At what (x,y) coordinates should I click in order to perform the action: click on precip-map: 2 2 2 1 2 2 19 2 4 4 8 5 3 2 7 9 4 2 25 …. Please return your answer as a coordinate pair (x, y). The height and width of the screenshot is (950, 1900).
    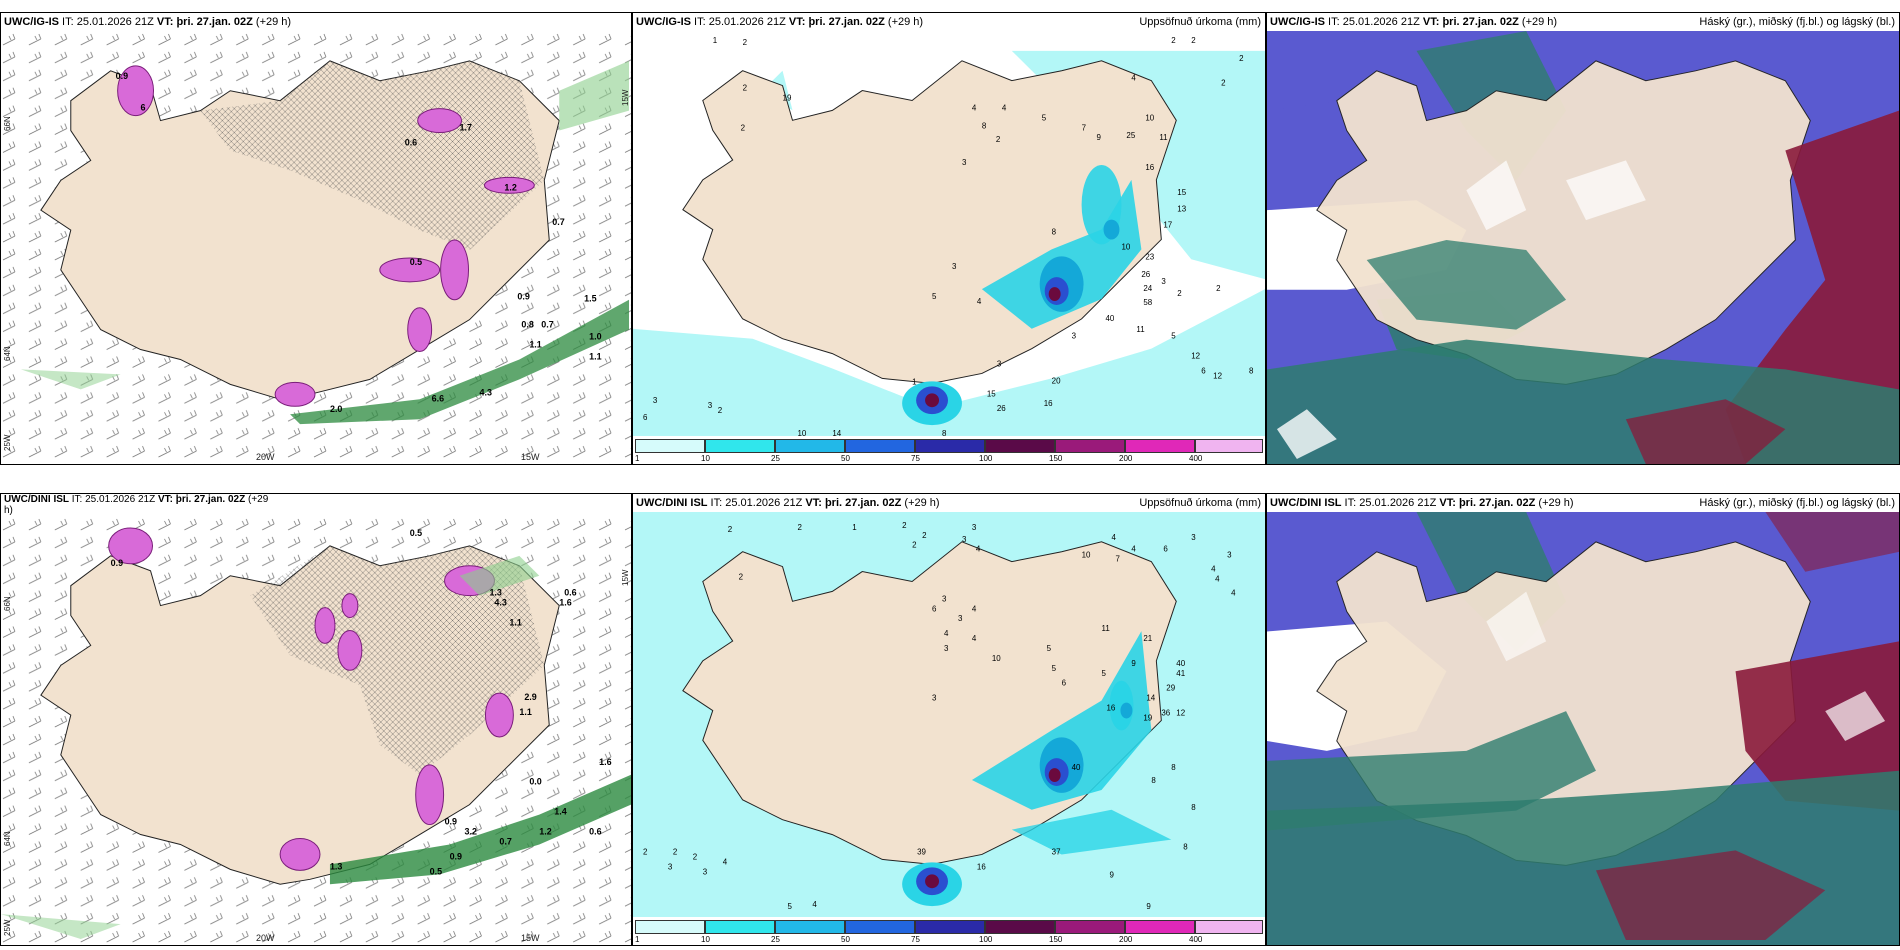
    Looking at the image, I should click on (949, 233).